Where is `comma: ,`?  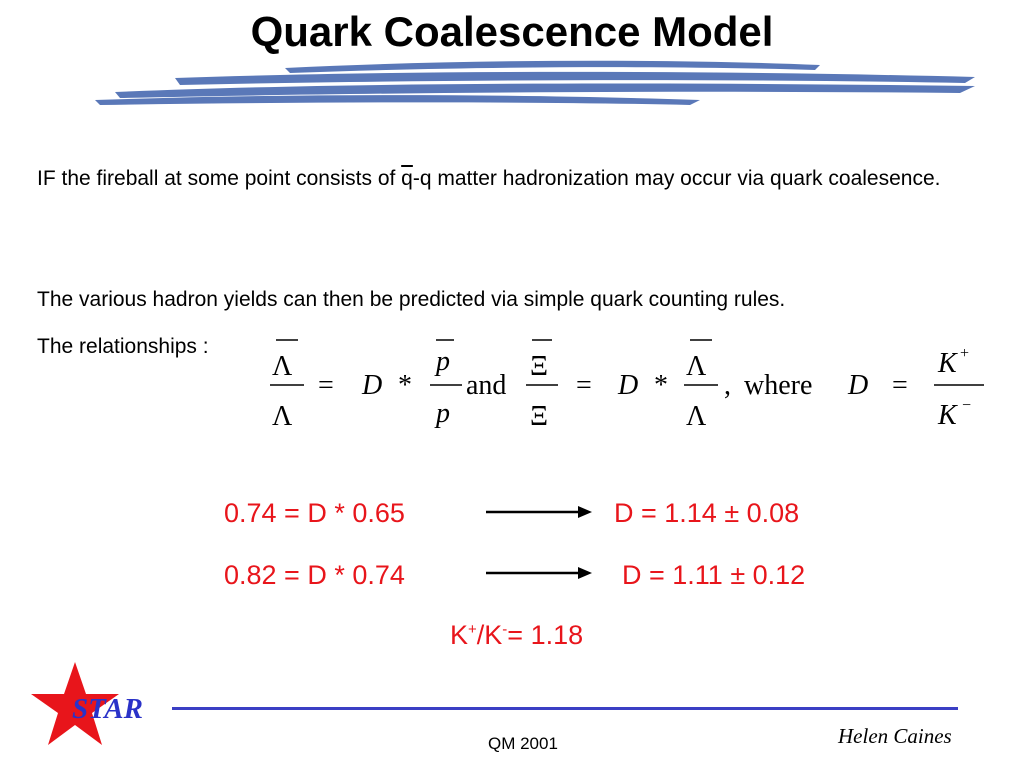
comma: , is located at coordinates (727, 385).